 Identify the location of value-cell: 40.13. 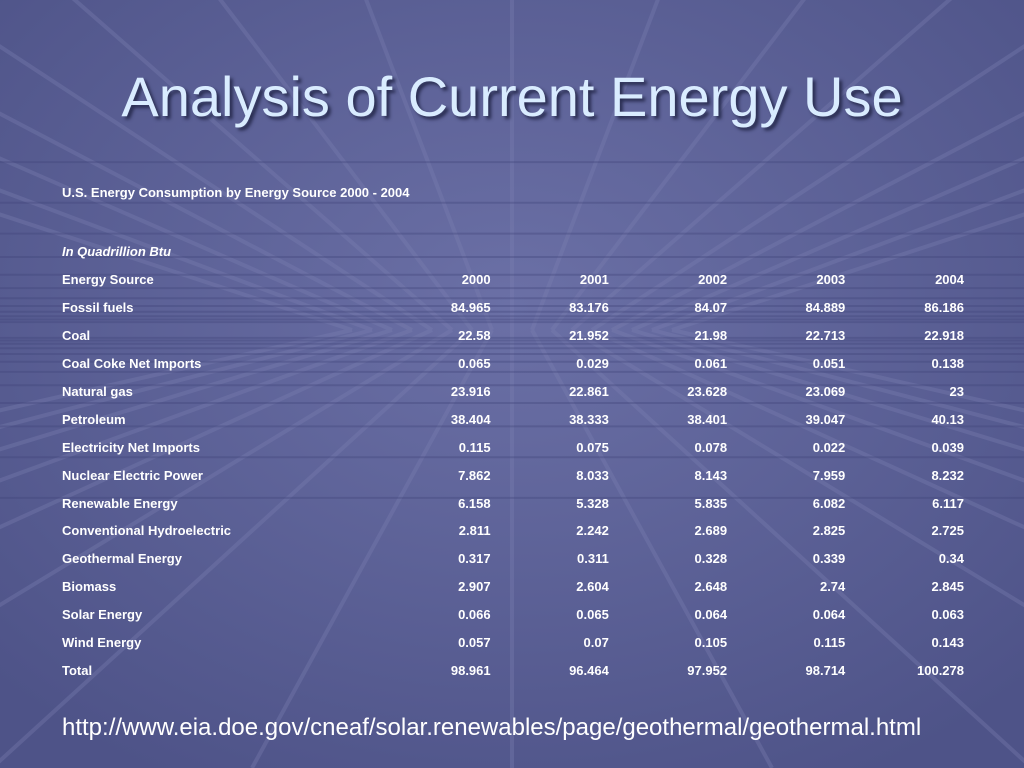
(947, 419).